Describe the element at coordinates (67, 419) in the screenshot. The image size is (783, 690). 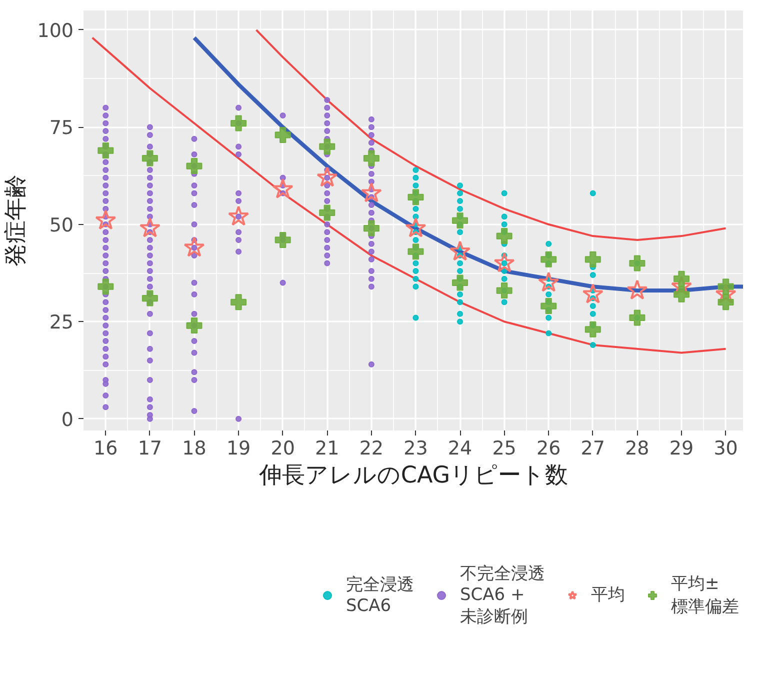
I see `y-tick-label: 0` at that location.